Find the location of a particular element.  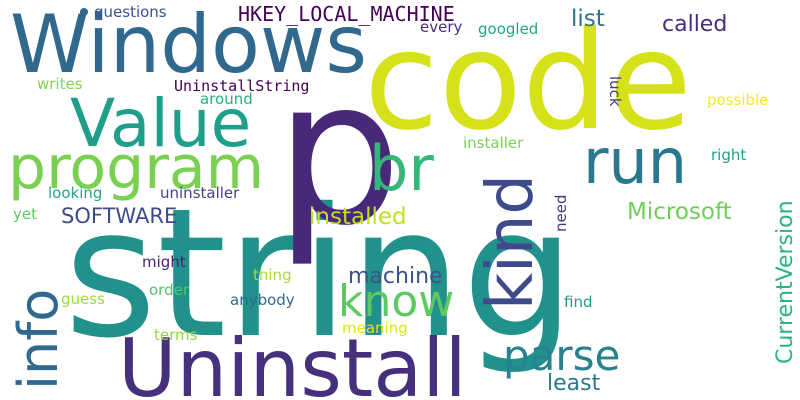

word-currentversion: CurrentVersion is located at coordinates (785, 282).